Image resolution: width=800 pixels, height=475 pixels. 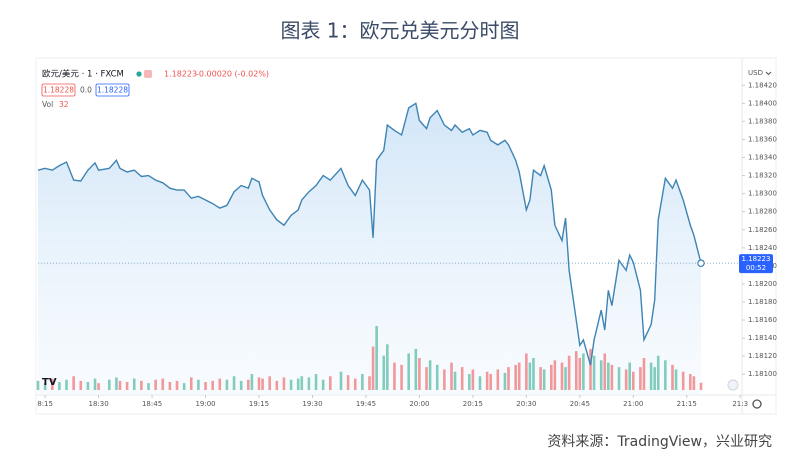 I want to click on currency: USD, so click(x=755, y=73).